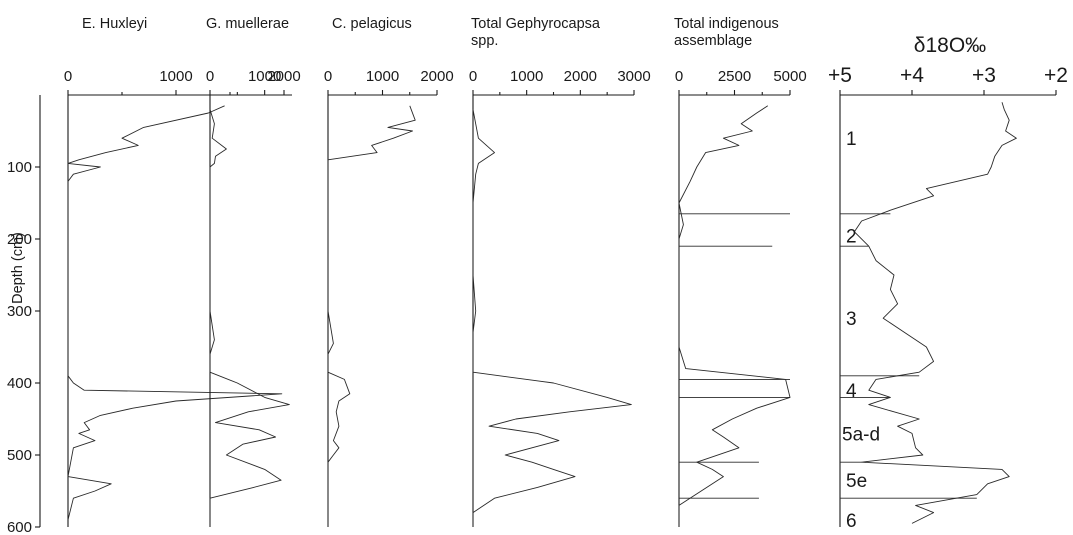  What do you see at coordinates (861, 434) in the screenshot?
I see `stage-label: 5a-d` at bounding box center [861, 434].